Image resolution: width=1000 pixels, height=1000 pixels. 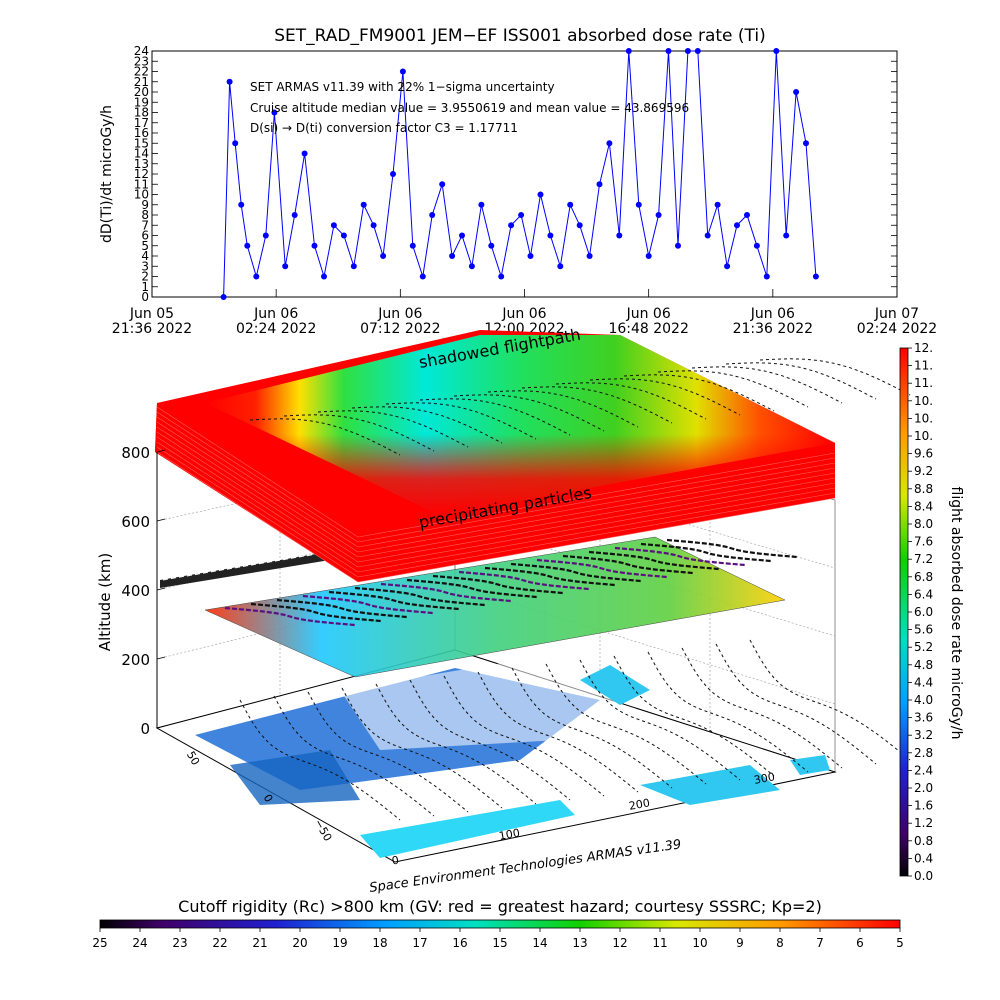 I want to click on rigidity-colorbar-tick-label: 11, so click(x=659, y=943).